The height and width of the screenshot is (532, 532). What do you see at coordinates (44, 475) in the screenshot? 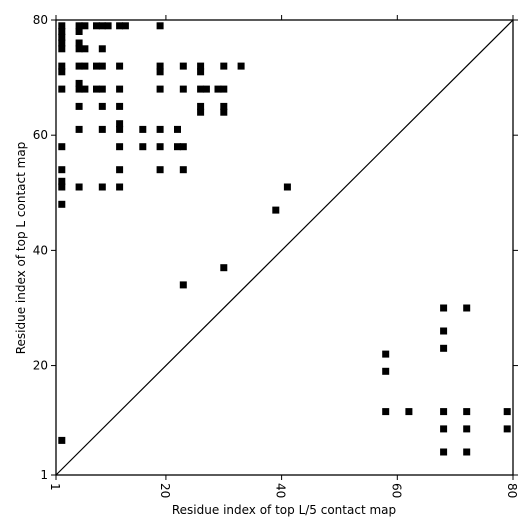
I see `y-tick-label: 1` at bounding box center [44, 475].